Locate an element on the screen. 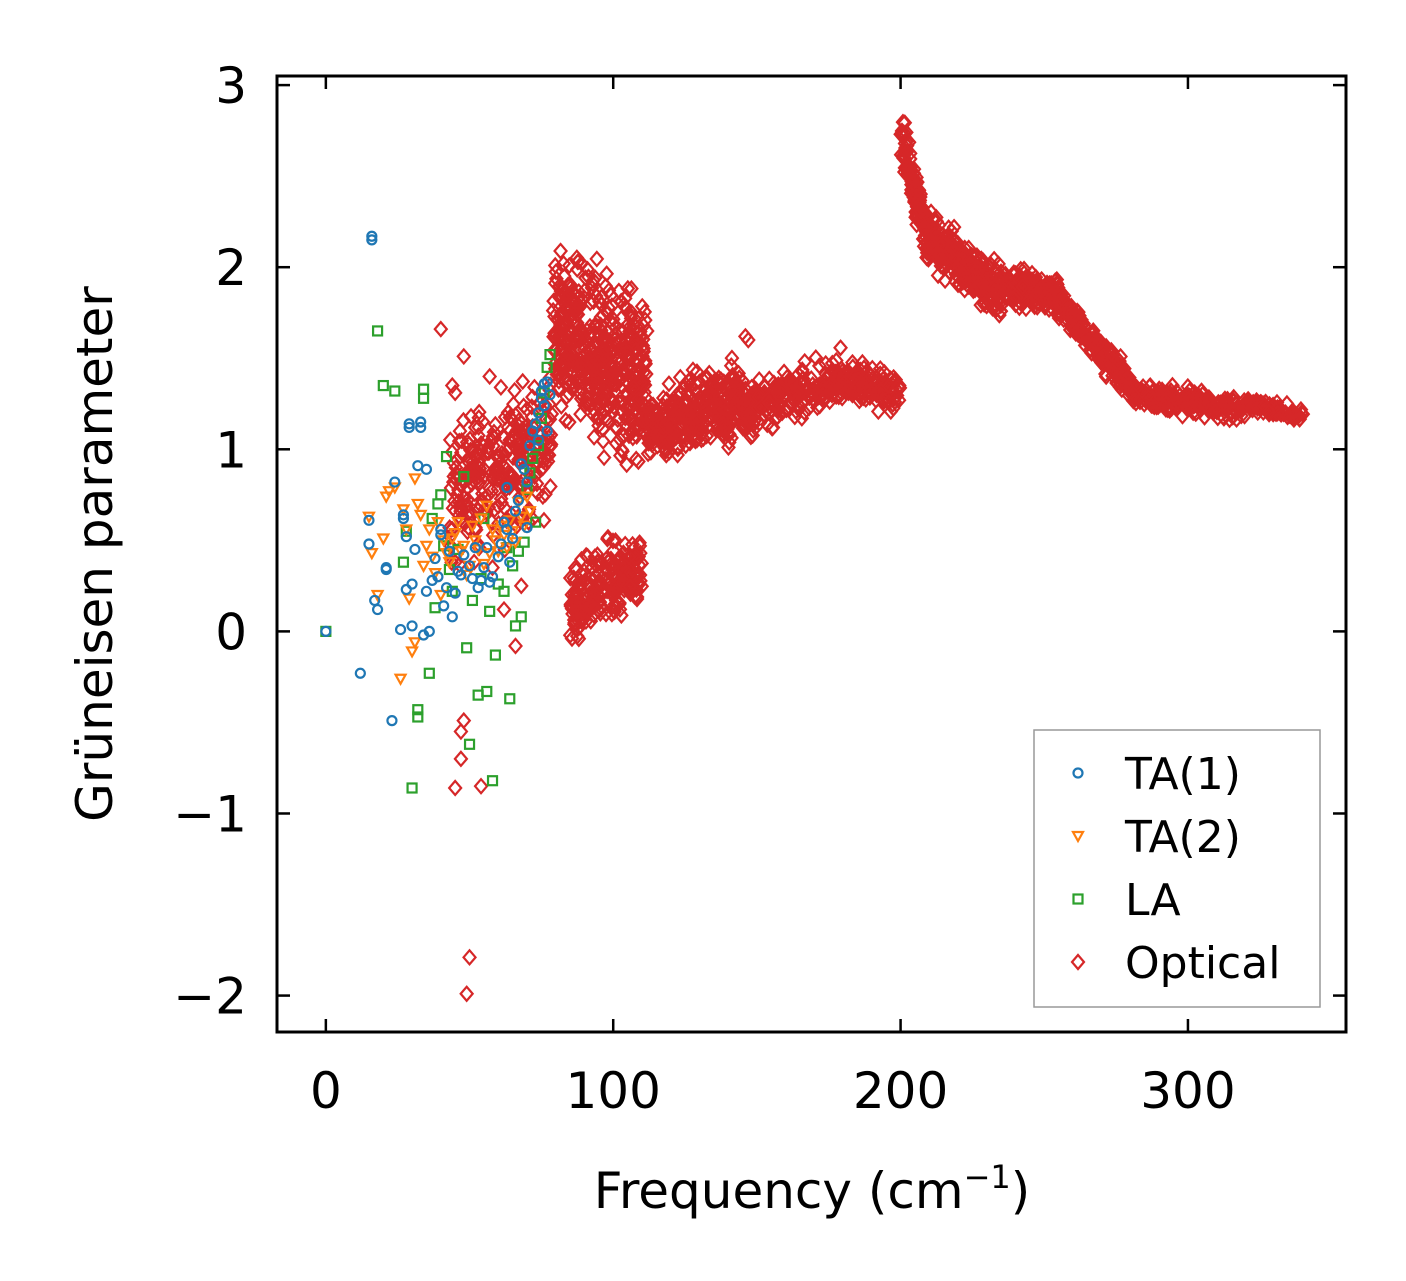 This screenshot has height=1281, width=1406. legend: TA(1) TA(2) LA Optical is located at coordinates (1177, 868).